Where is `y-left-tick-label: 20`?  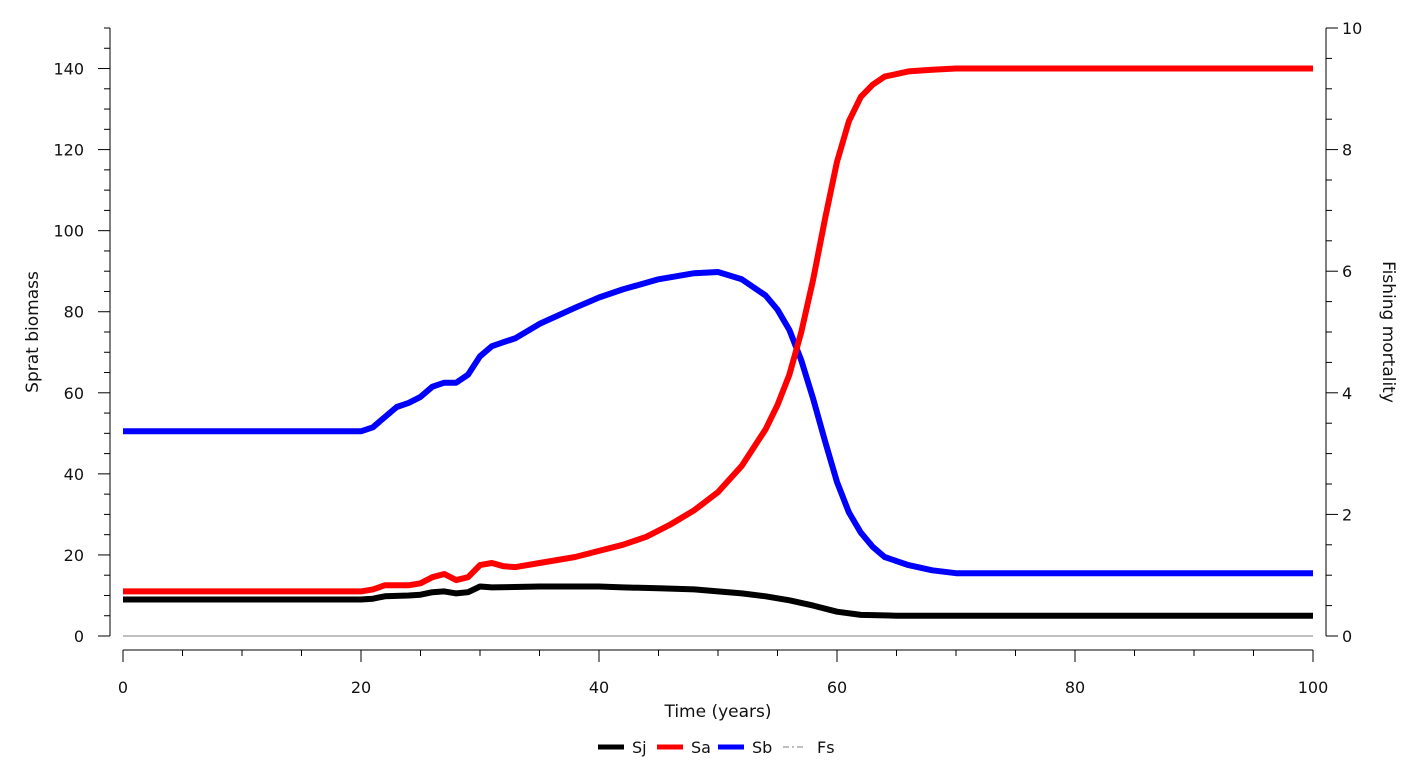 y-left-tick-label: 20 is located at coordinates (74, 555).